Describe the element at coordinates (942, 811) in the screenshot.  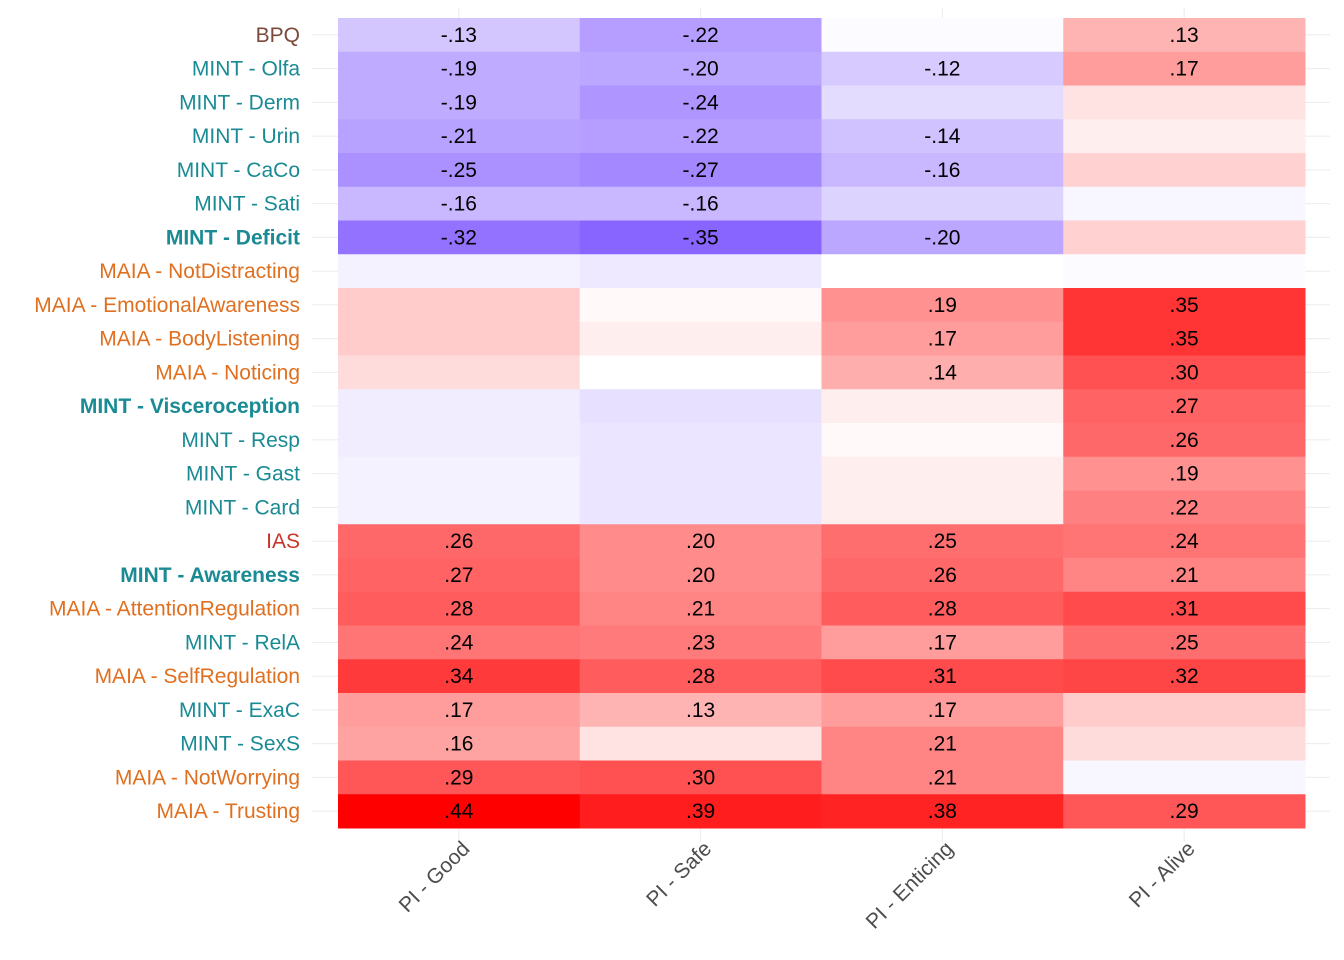
I see `cell-value-label: .38` at that location.